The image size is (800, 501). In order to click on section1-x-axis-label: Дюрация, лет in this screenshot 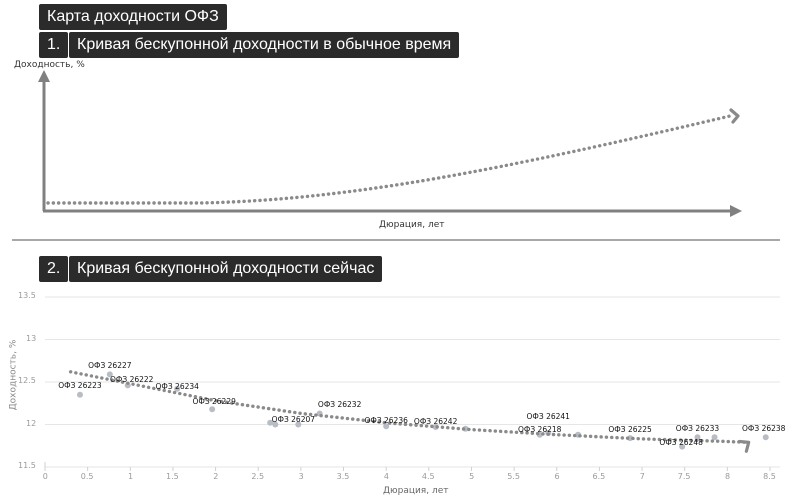, I will do `click(412, 225)`.